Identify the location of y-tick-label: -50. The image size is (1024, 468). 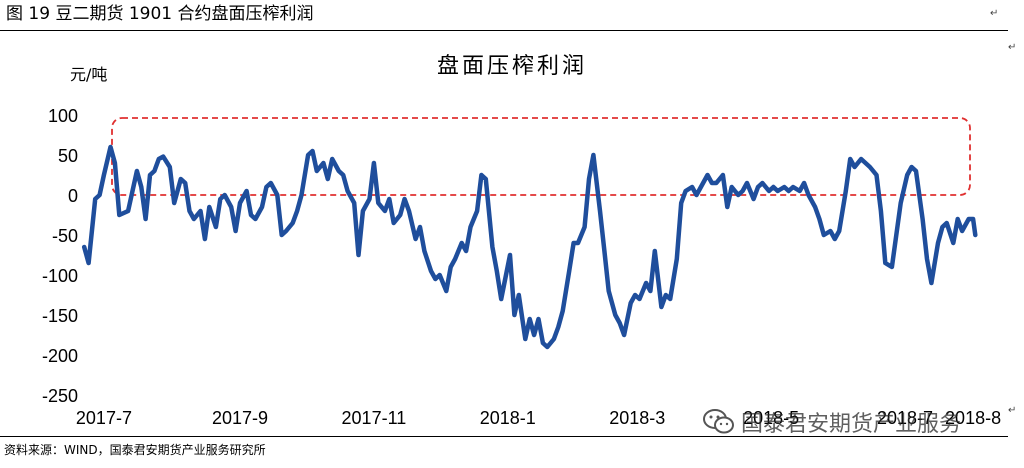
(65, 236).